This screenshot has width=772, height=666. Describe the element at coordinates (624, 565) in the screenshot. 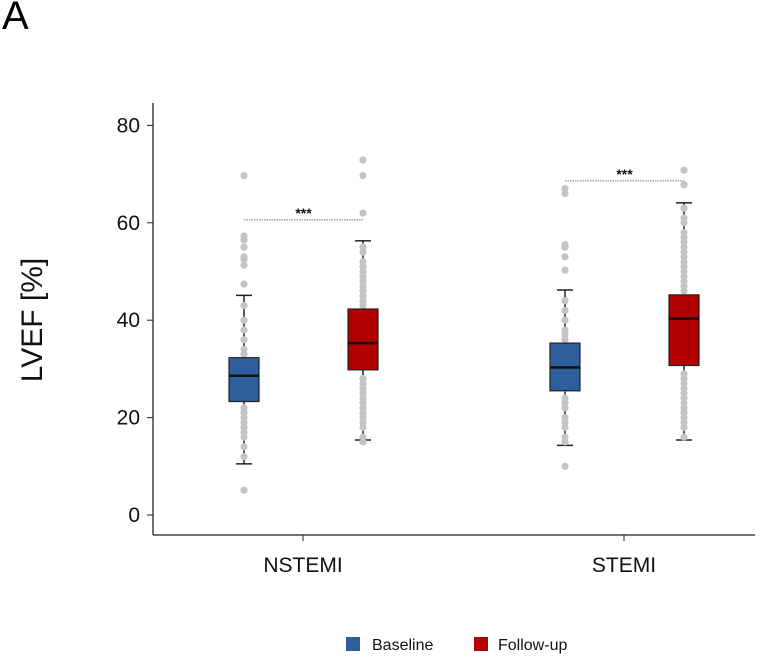

I see `x-tick-label: STEMI` at that location.